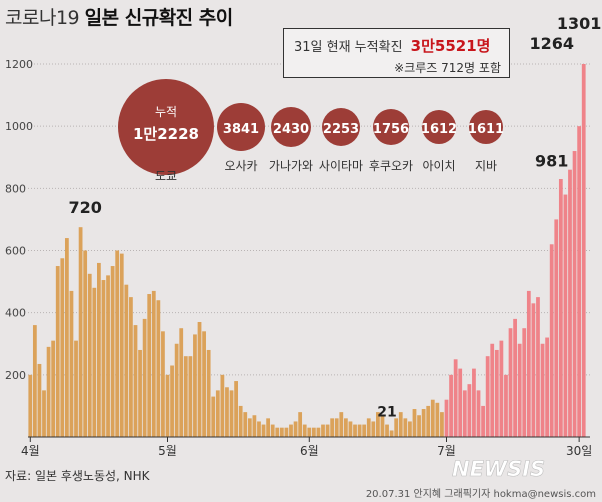 This screenshot has height=502, width=602. What do you see at coordinates (579, 23) in the screenshot?
I see `data-label: 1301` at bounding box center [579, 23].